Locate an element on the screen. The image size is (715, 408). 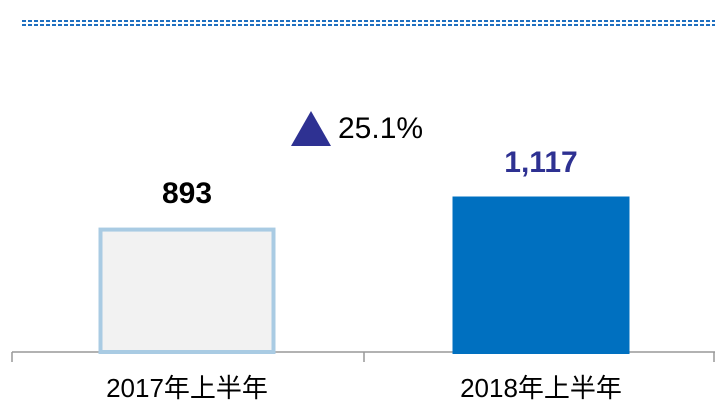
value-label: 893 is located at coordinates (187, 193).